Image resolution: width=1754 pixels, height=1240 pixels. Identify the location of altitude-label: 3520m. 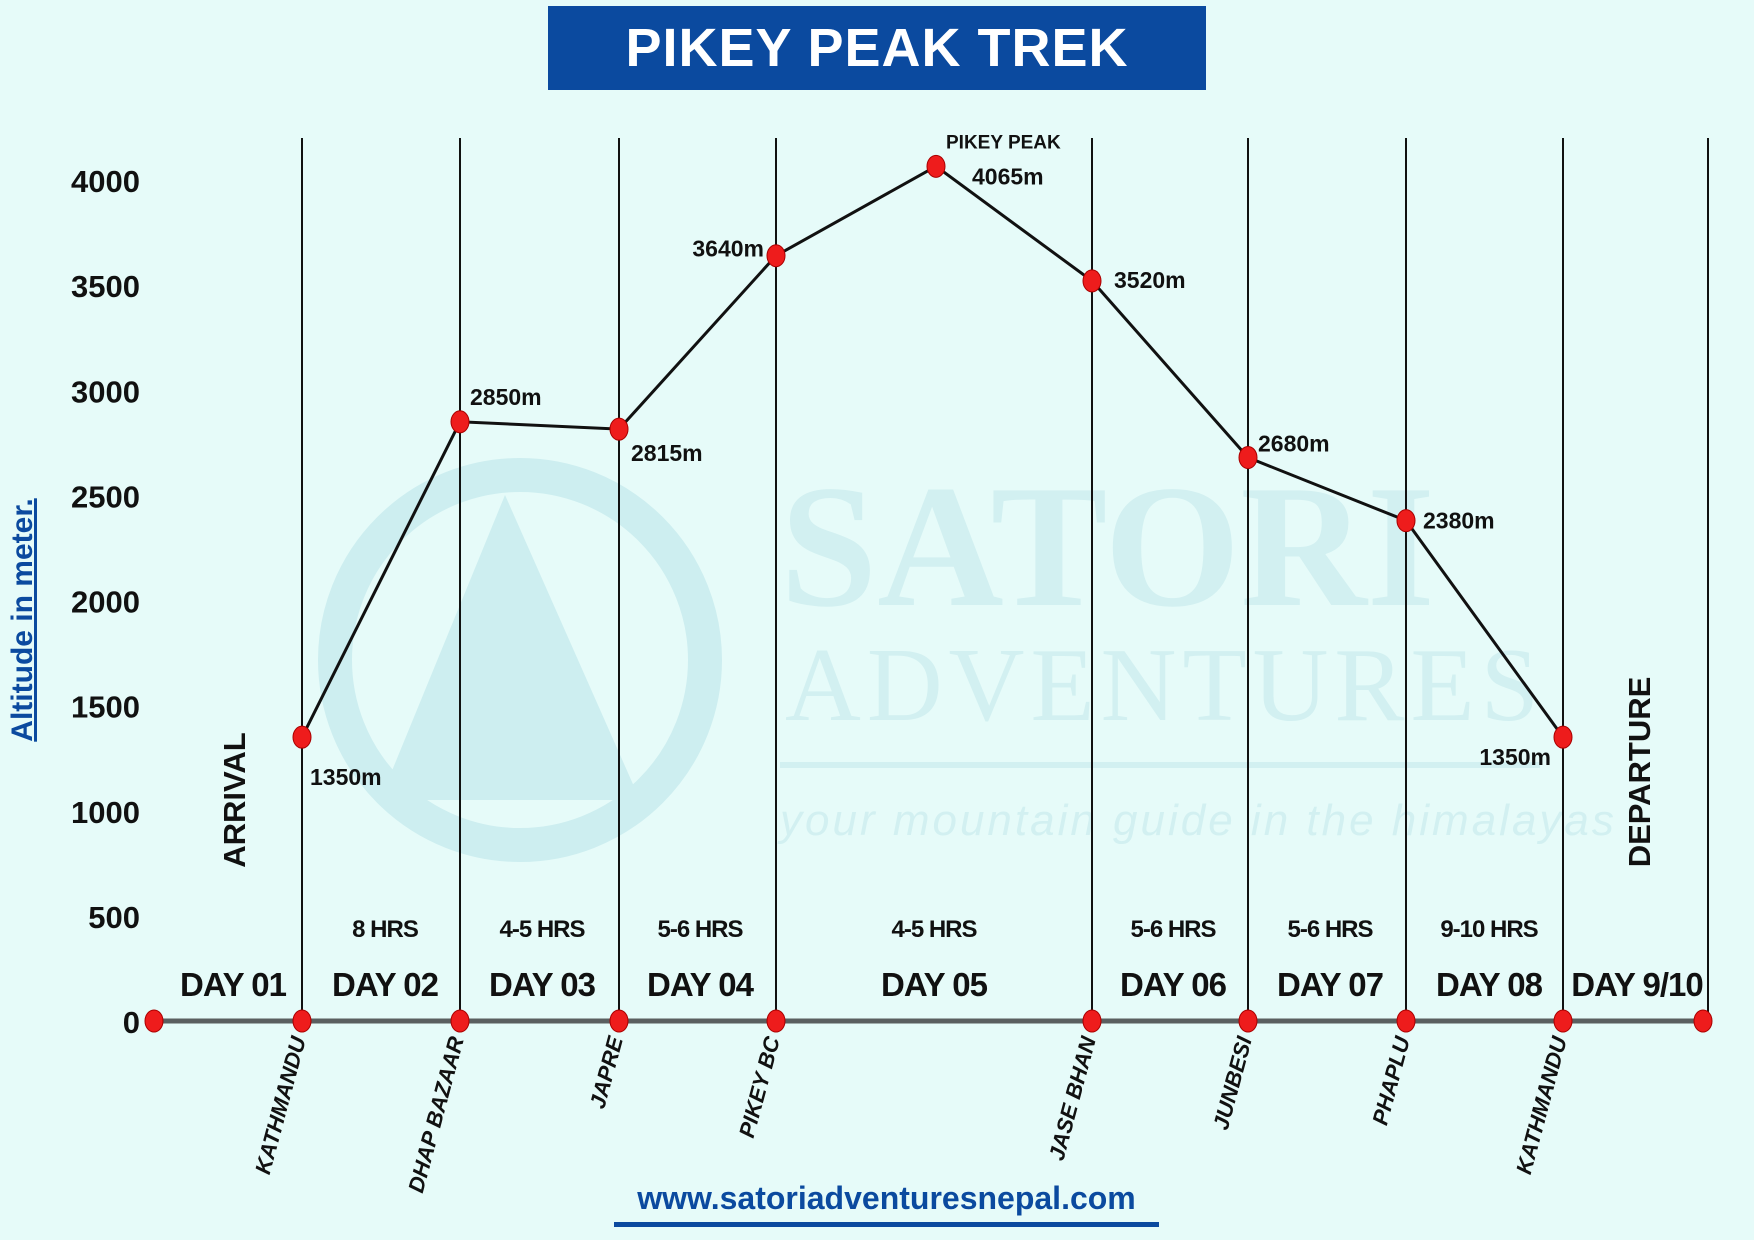
(1150, 280).